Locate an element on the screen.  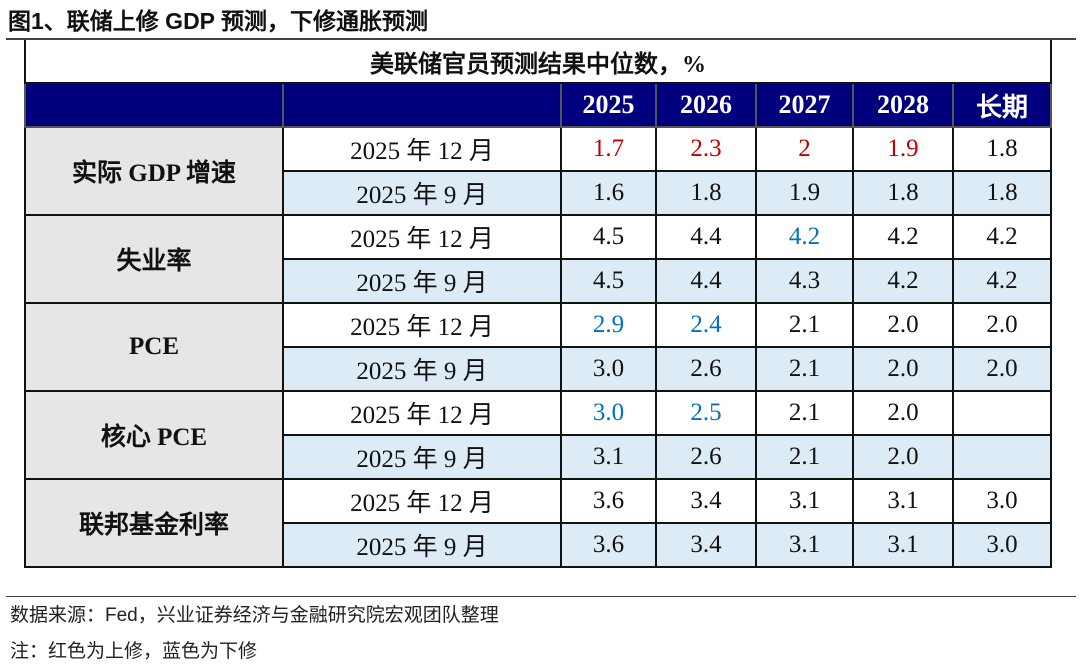
header-row: 2025 2026 2027 2028 长期 is located at coordinates (538, 105).